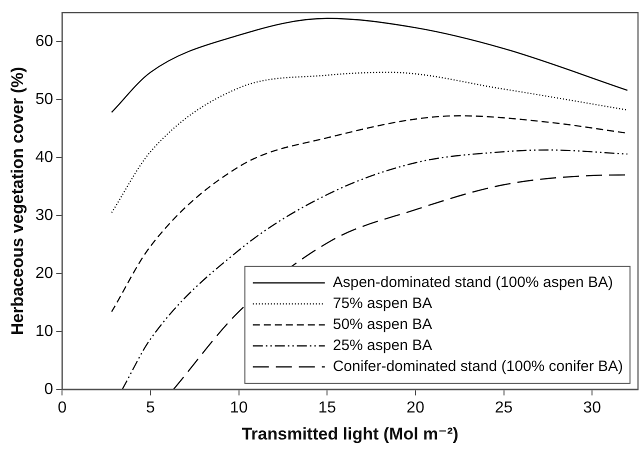  What do you see at coordinates (62, 407) in the screenshot?
I see `x-tick-label: 0` at bounding box center [62, 407].